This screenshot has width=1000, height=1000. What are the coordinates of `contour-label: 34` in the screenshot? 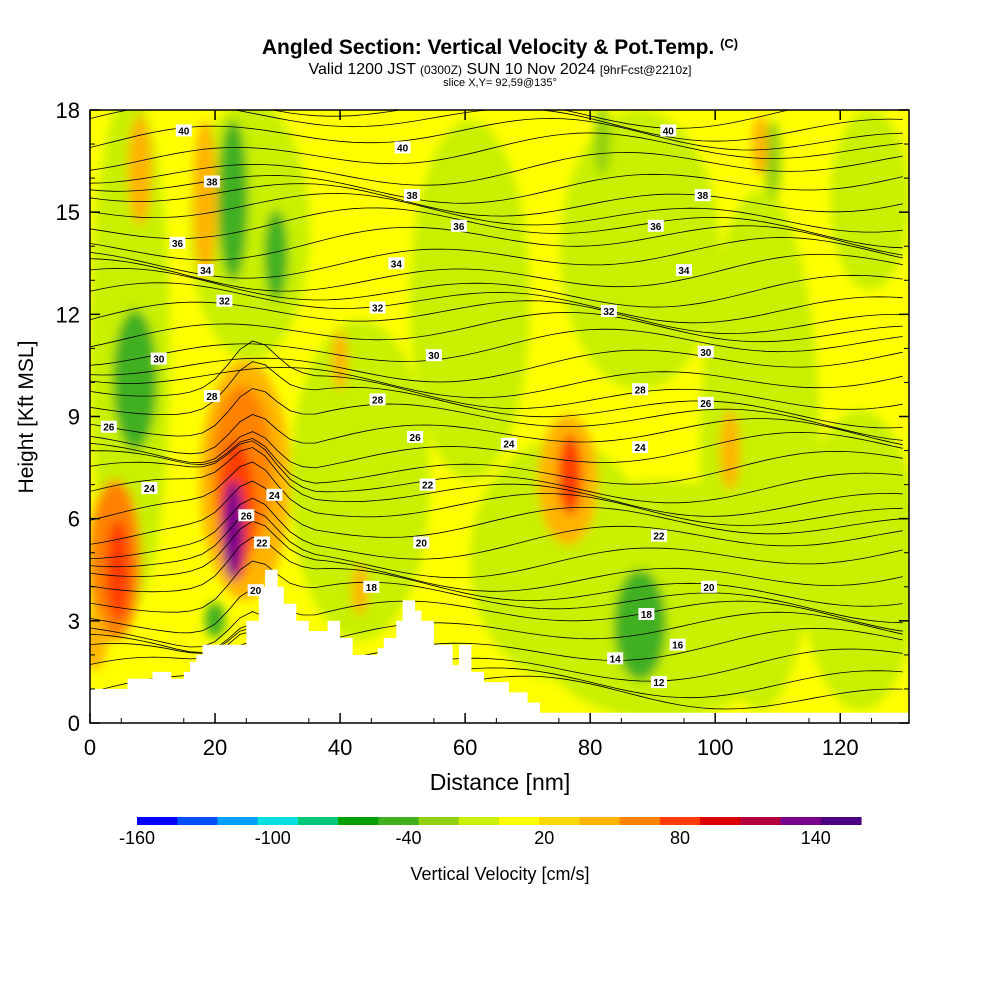 It's located at (206, 271).